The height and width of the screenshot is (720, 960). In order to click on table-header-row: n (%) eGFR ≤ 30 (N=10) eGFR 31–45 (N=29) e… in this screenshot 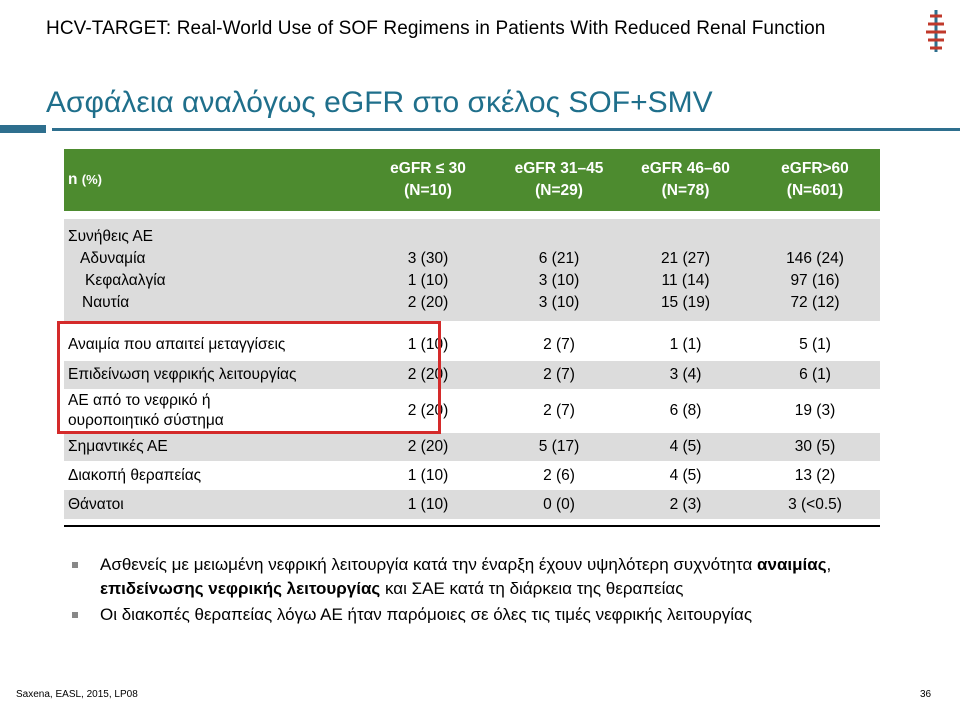, I will do `click(472, 180)`.